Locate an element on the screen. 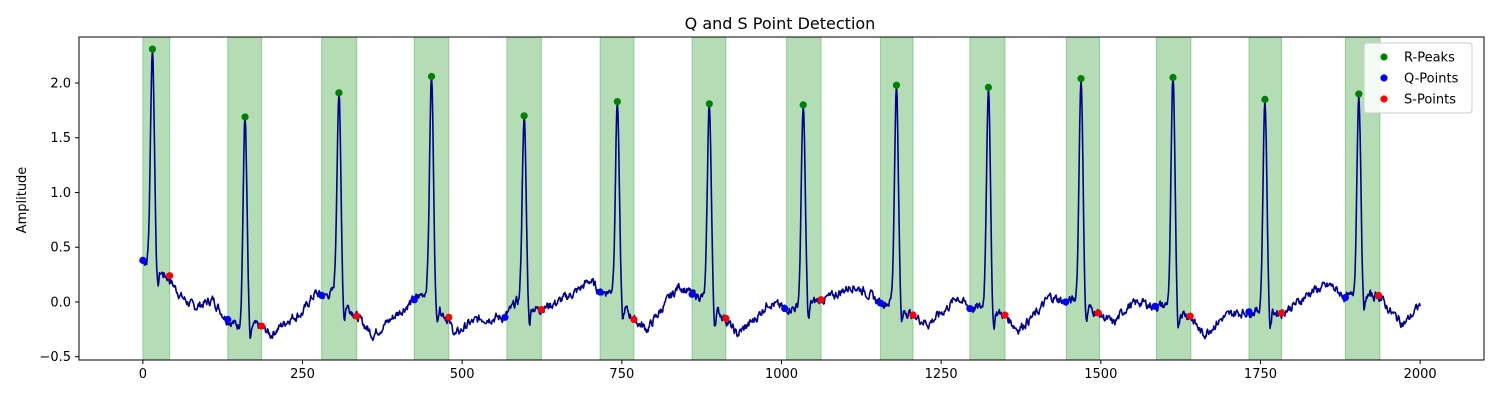  y-tick-label: 0.5 is located at coordinates (60, 248).